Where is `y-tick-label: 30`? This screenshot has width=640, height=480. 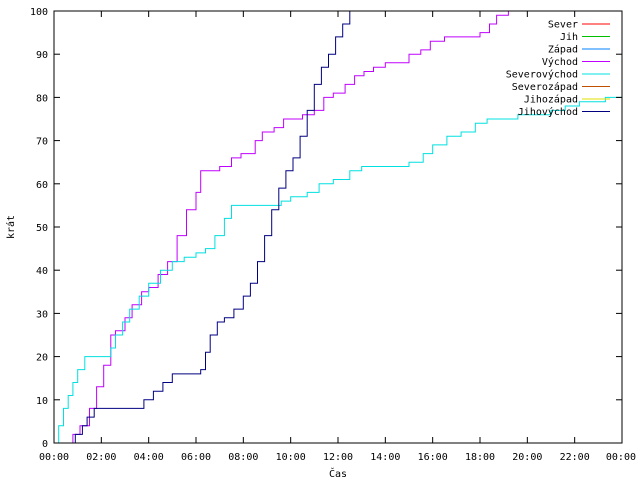 y-tick-label: 30 is located at coordinates (42, 314).